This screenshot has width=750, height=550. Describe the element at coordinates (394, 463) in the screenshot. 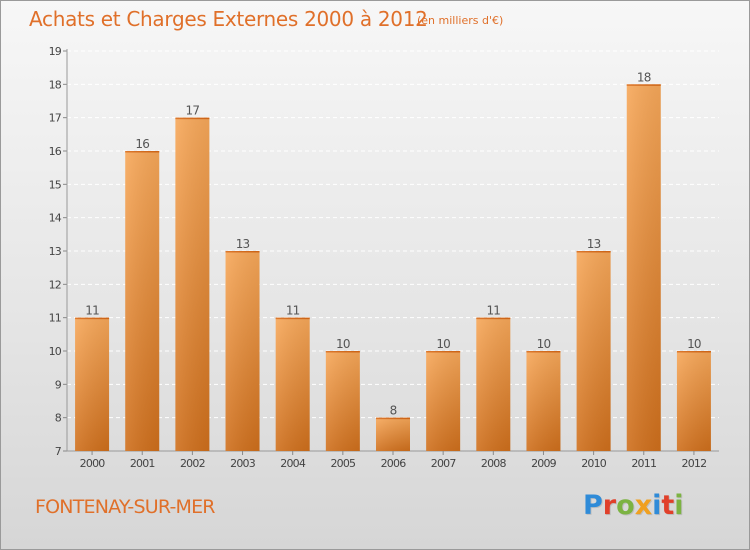

I see `x-tick-label: 2006` at that location.